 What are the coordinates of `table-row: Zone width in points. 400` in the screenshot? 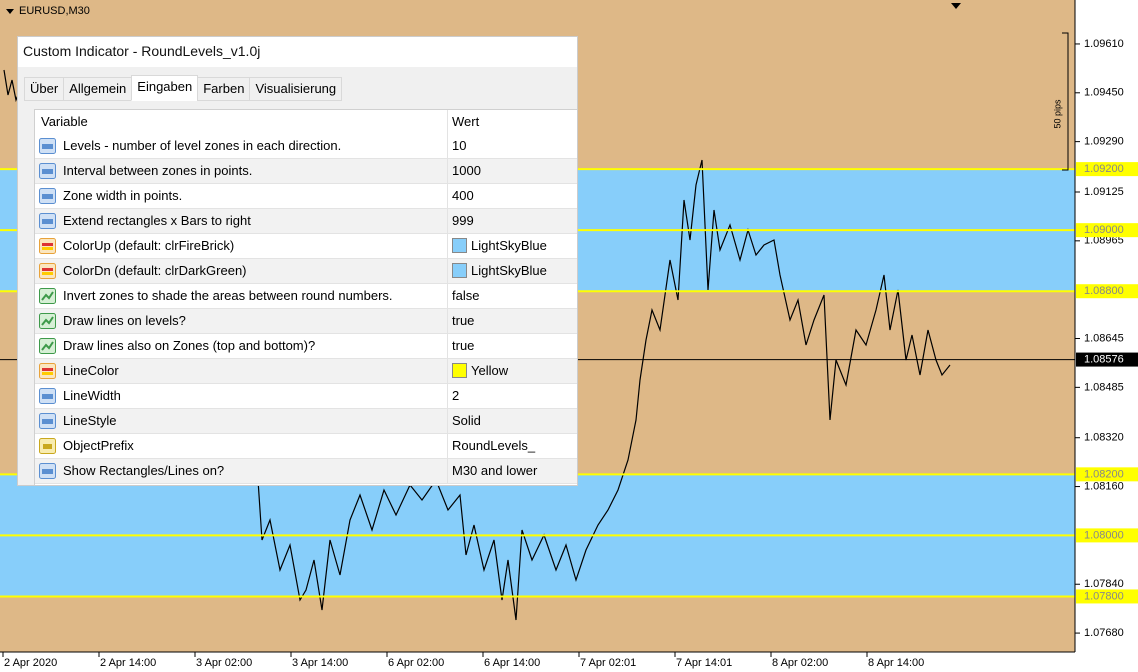 It's located at (306, 196).